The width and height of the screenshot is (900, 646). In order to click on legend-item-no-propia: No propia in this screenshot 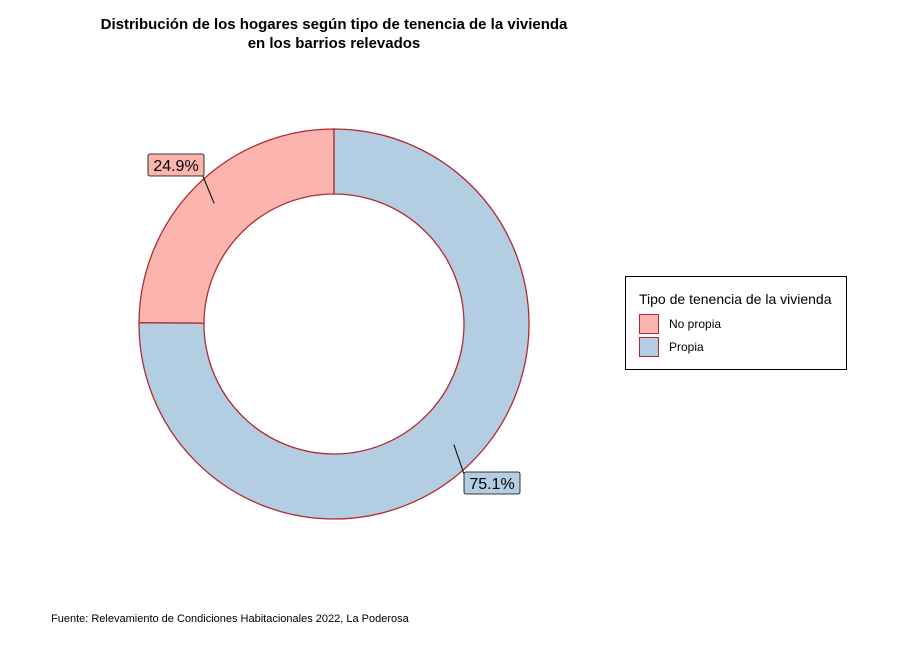, I will do `click(680, 324)`.